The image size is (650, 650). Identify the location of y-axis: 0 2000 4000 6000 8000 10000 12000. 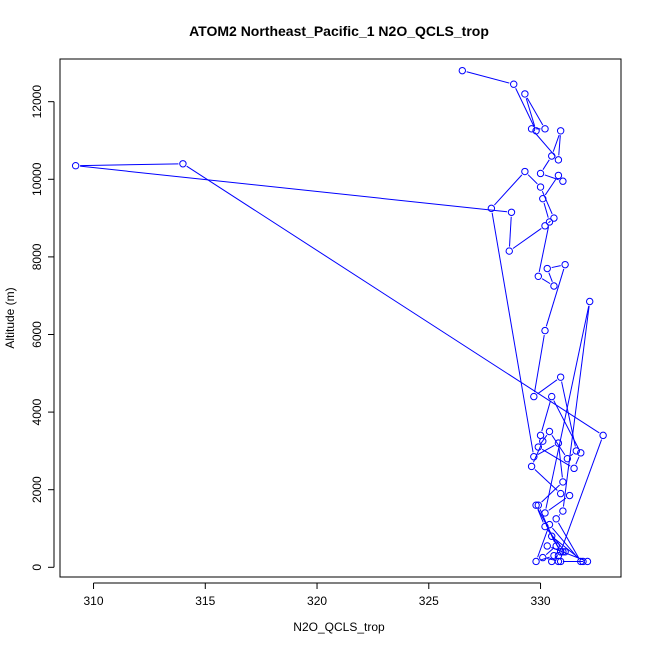
(42, 328).